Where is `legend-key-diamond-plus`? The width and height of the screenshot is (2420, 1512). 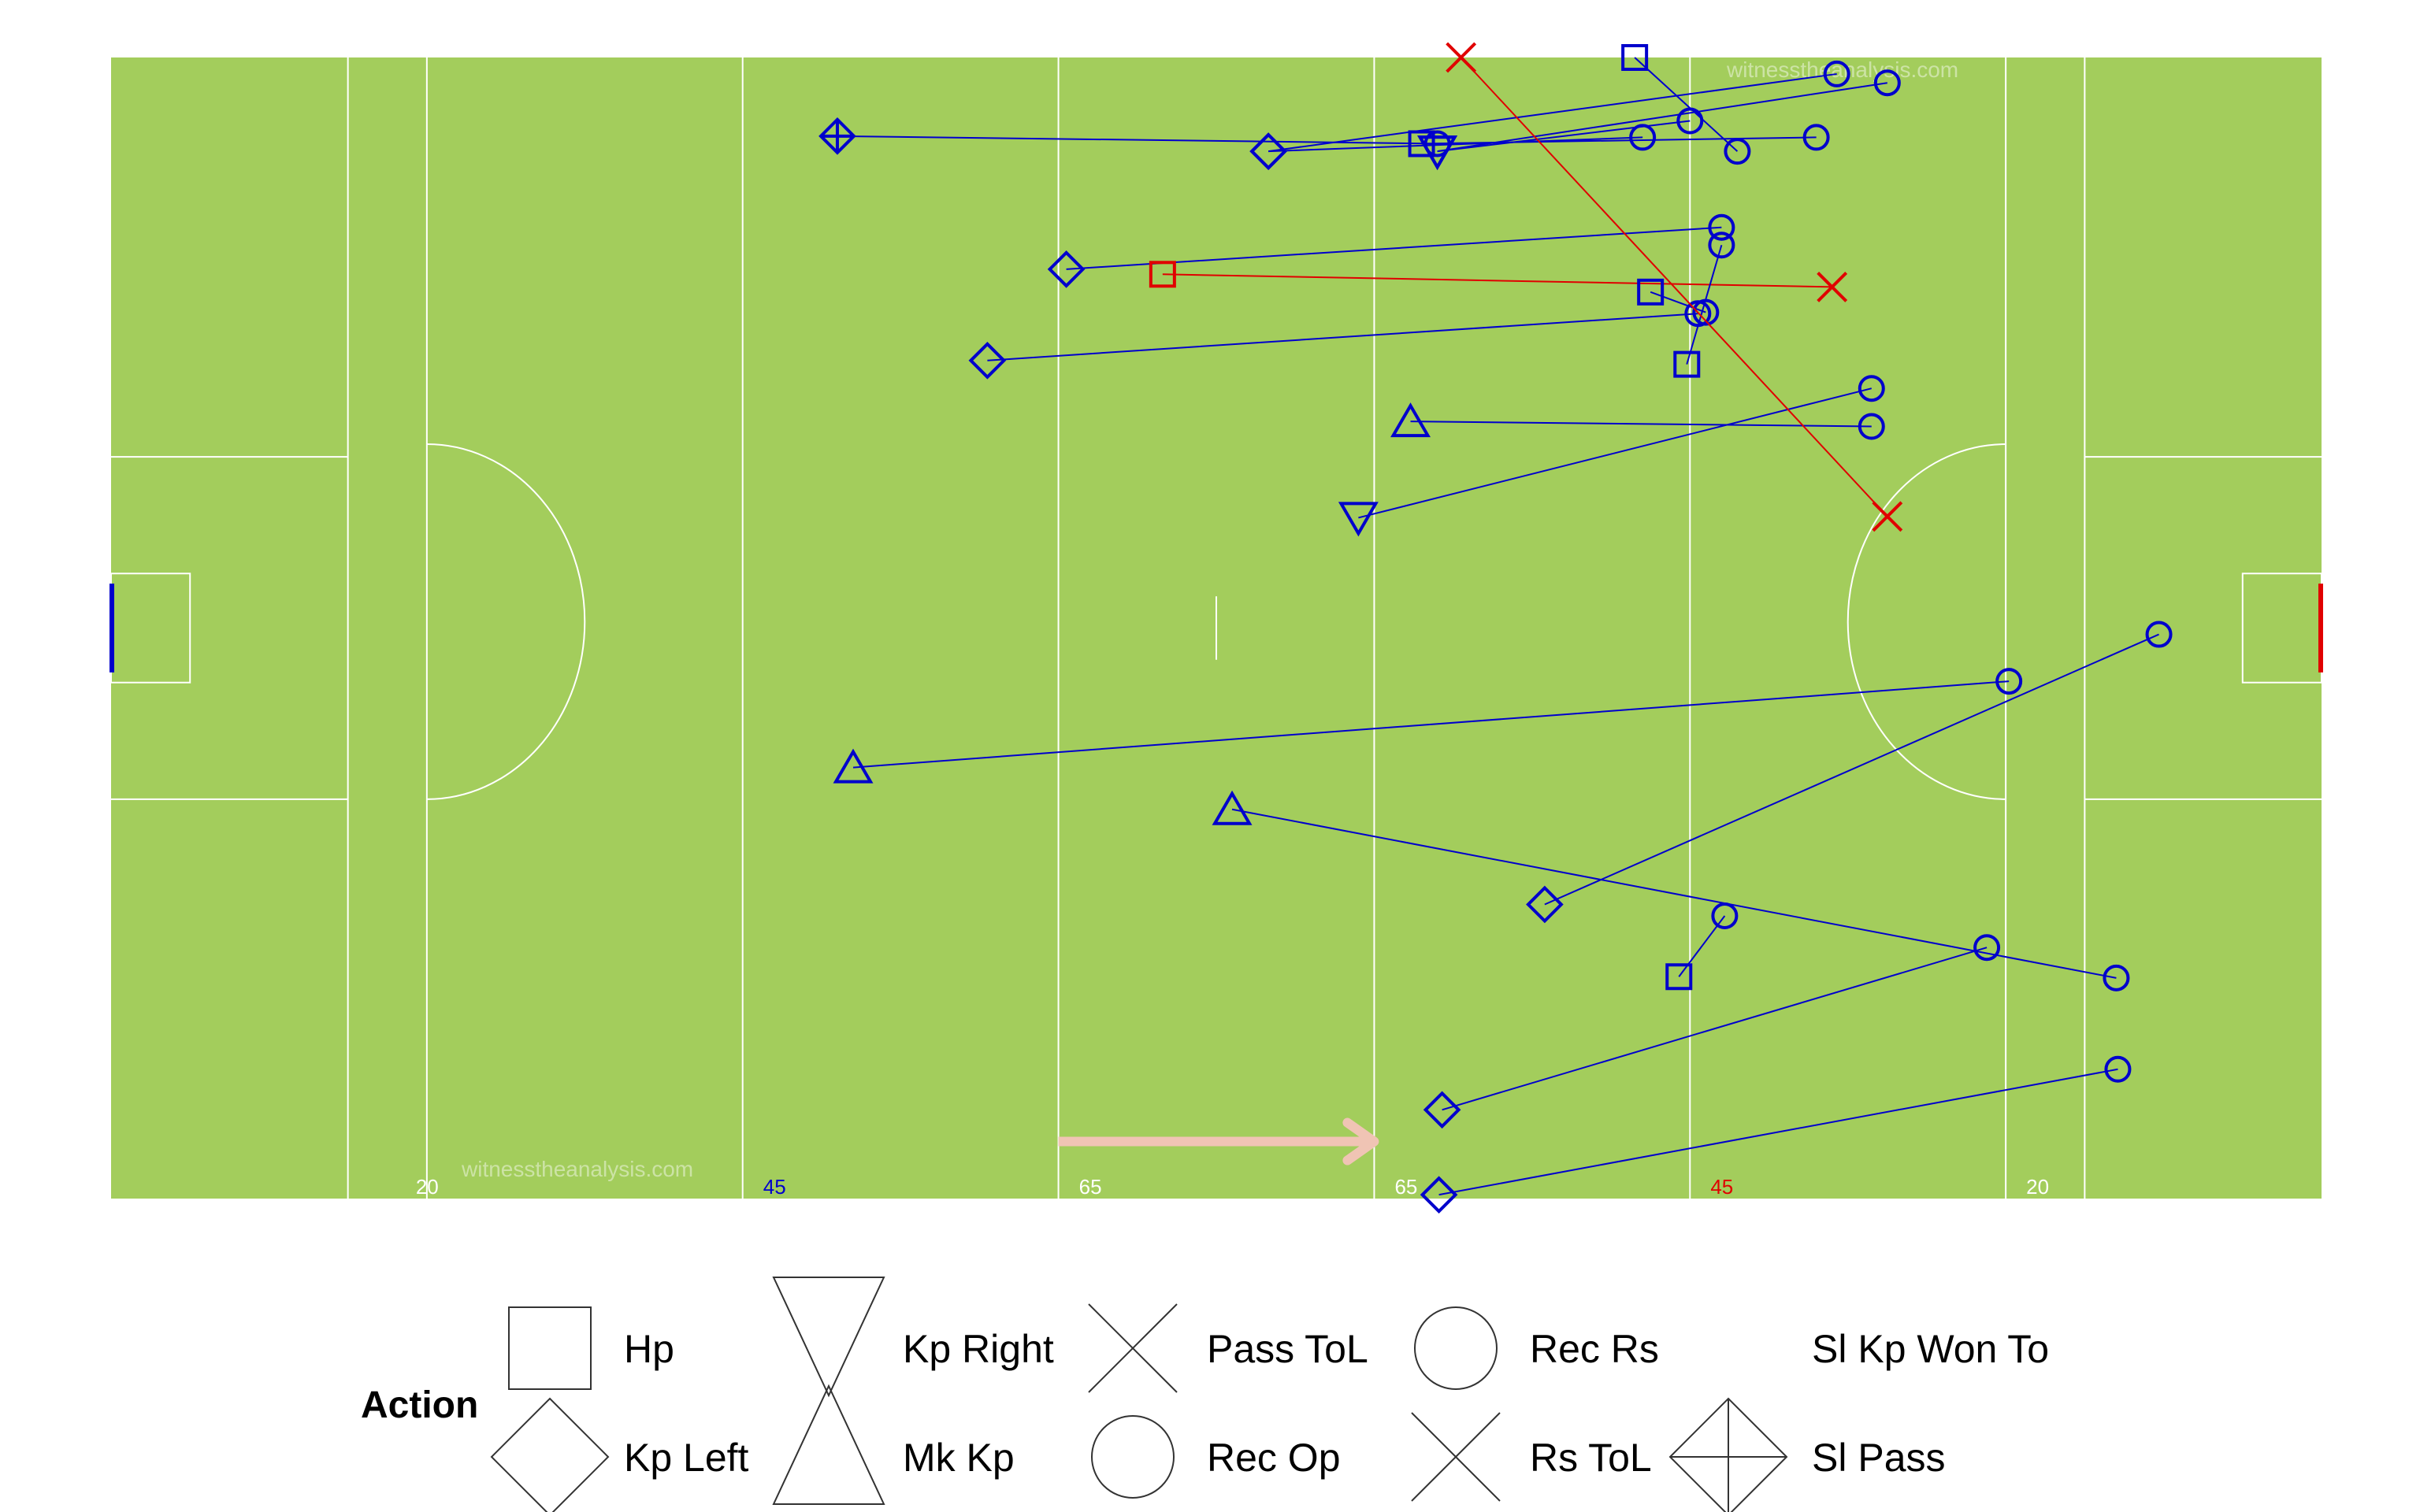
legend-key-diamond-plus is located at coordinates (1728, 1454).